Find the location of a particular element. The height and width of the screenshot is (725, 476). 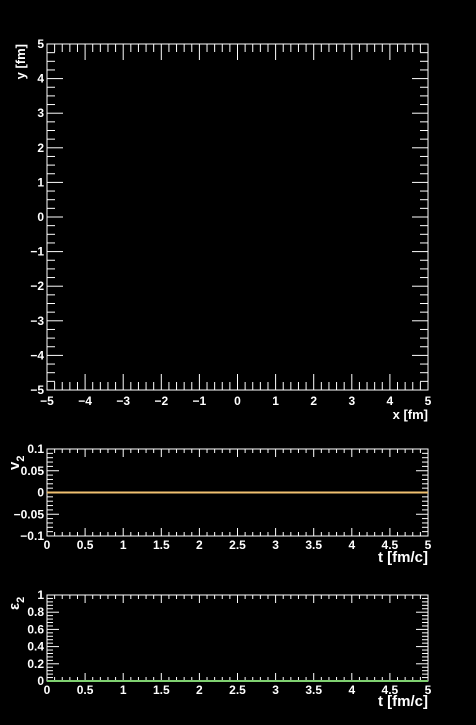

svg-text: v2 is located at coordinates (16, 463).